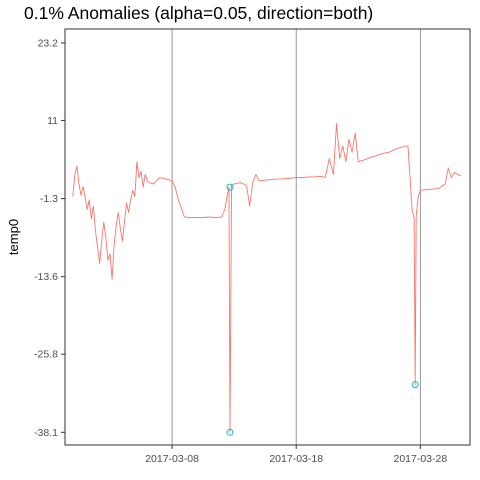  What do you see at coordinates (13, 237) in the screenshot?
I see `y-axis-title: temp0` at bounding box center [13, 237].